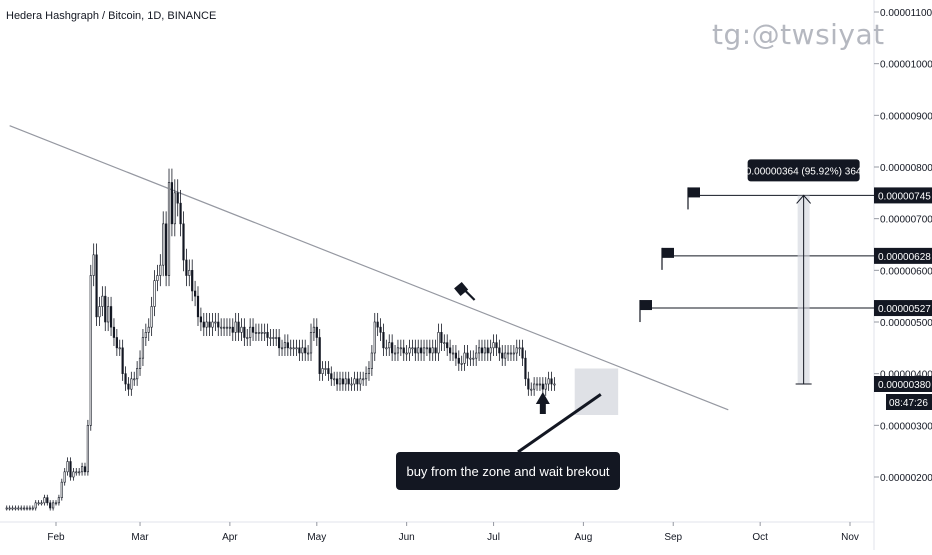 The height and width of the screenshot is (555, 932). What do you see at coordinates (493, 537) in the screenshot?
I see `x-tick-label: Jul` at bounding box center [493, 537].